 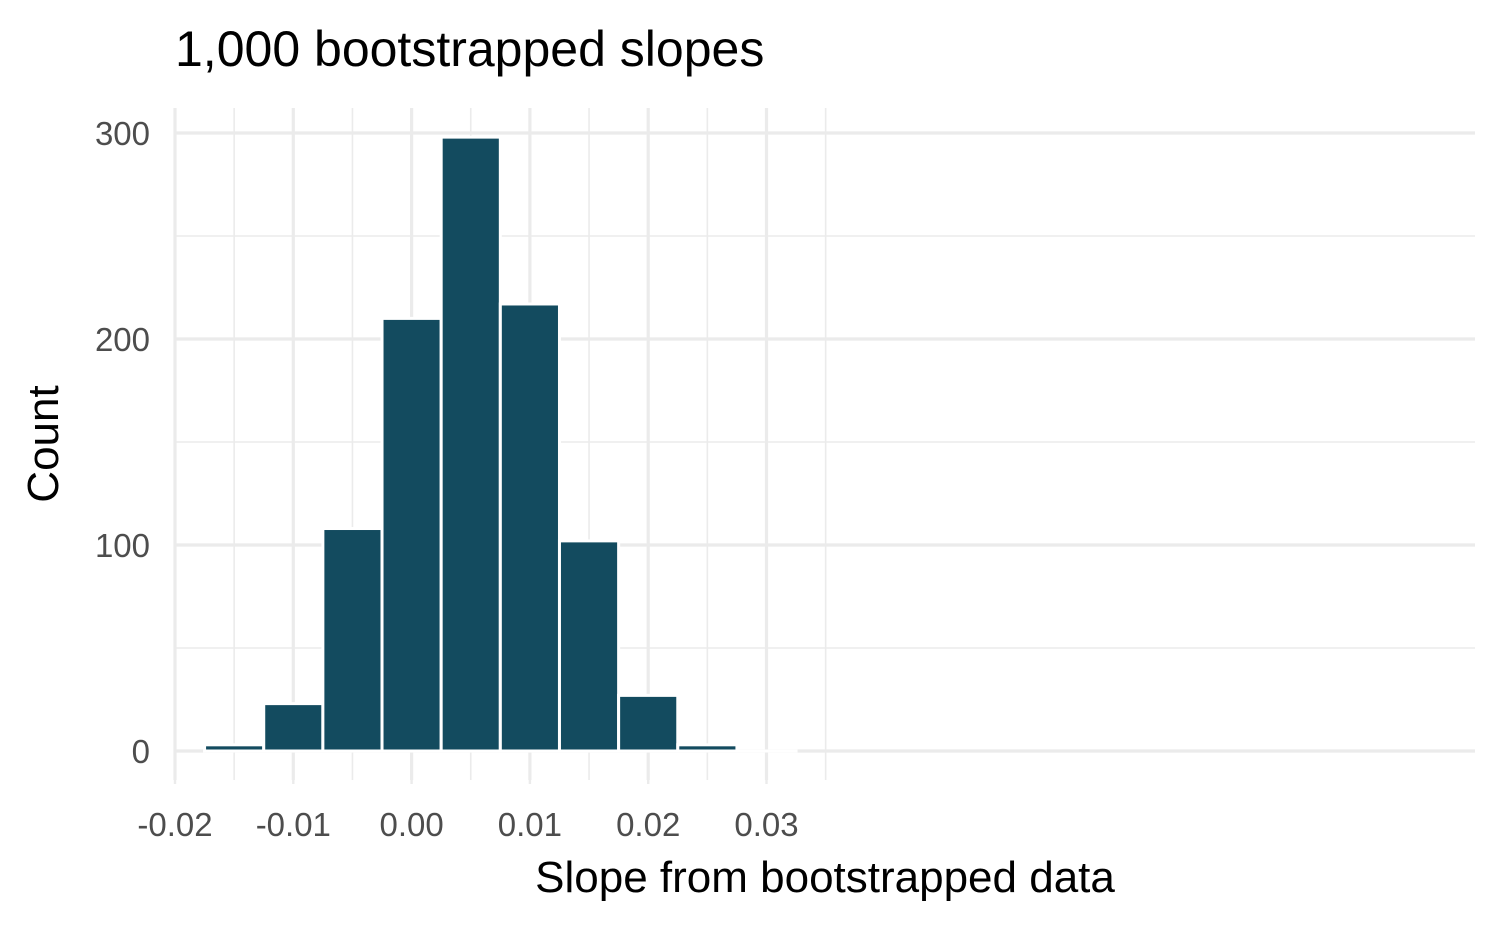 What do you see at coordinates (825, 877) in the screenshot?
I see `x-axis-title: Slope from bootstrapped data` at bounding box center [825, 877].